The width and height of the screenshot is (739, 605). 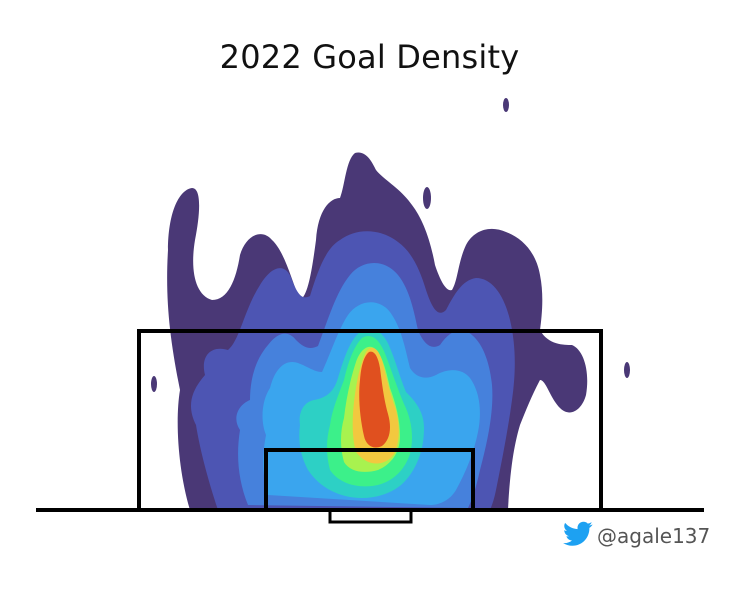 I want to click on credit: @agale137, so click(x=636, y=536).